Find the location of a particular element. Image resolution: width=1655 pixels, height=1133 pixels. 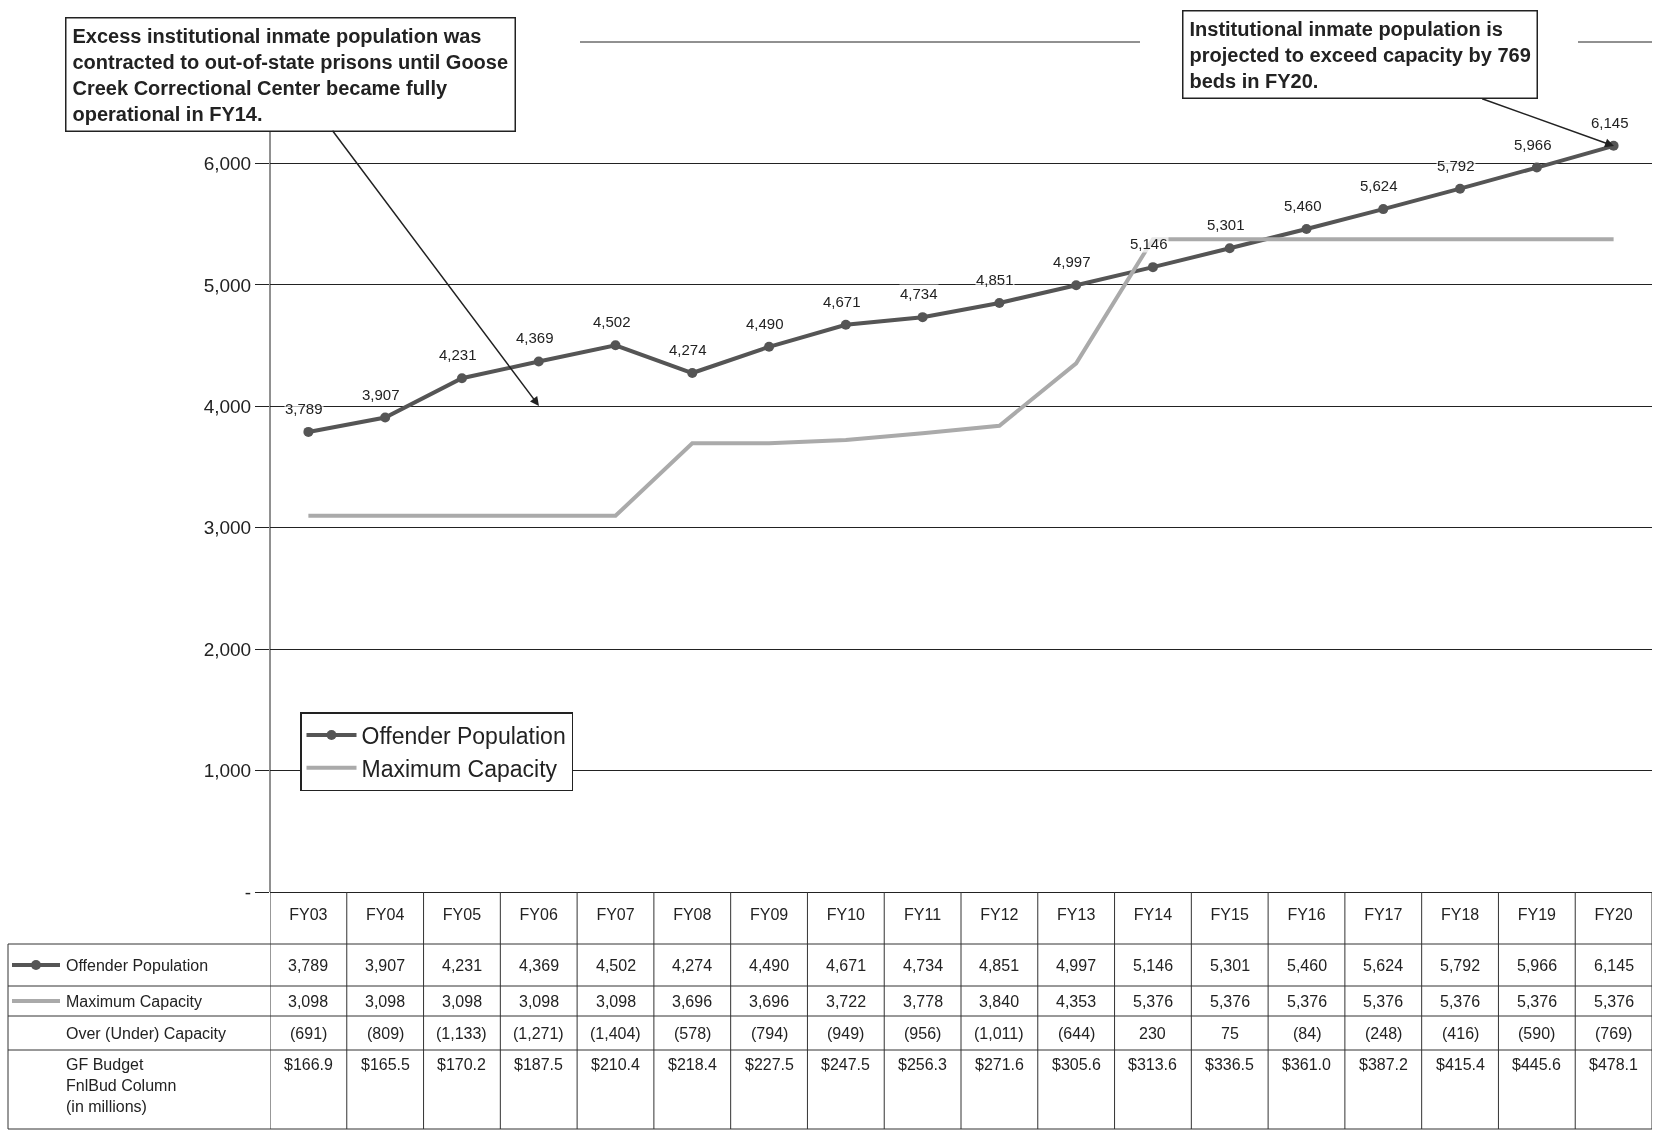

text: $166.9 is located at coordinates (309, 1064).